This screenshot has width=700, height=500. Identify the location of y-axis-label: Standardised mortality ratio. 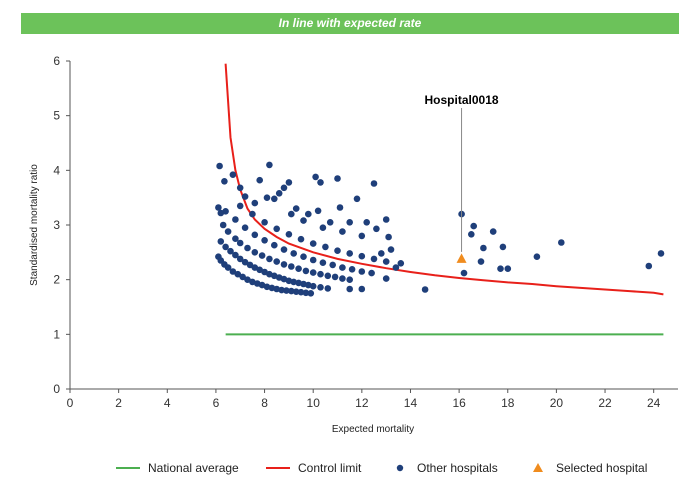
(34, 225).